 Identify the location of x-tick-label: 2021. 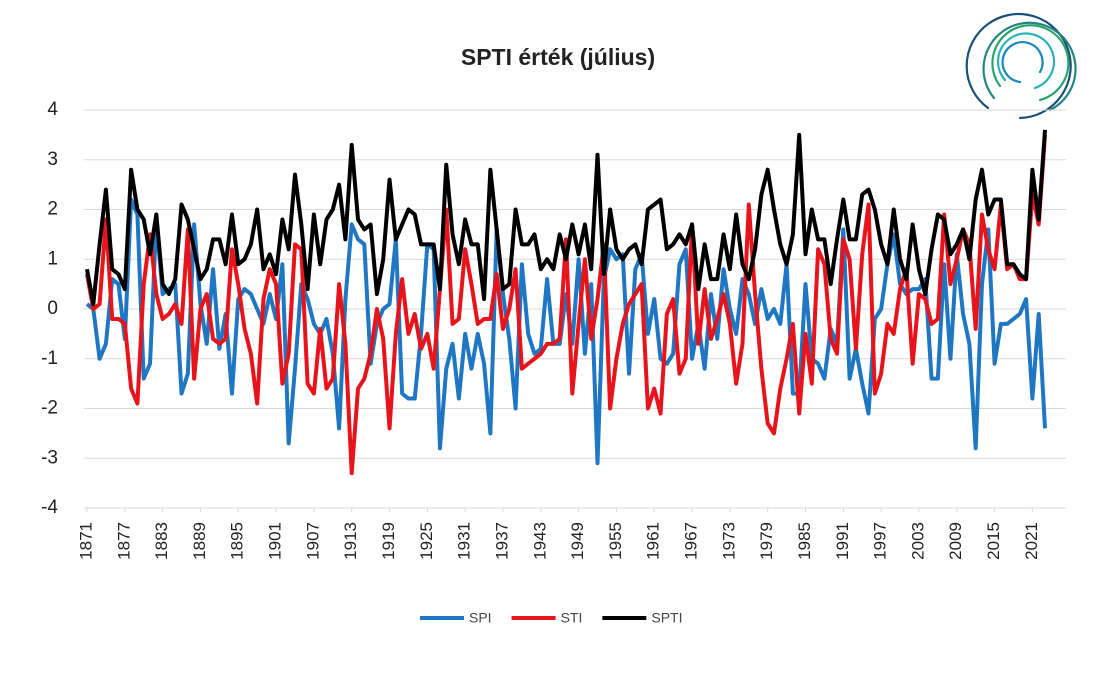
(1031, 541).